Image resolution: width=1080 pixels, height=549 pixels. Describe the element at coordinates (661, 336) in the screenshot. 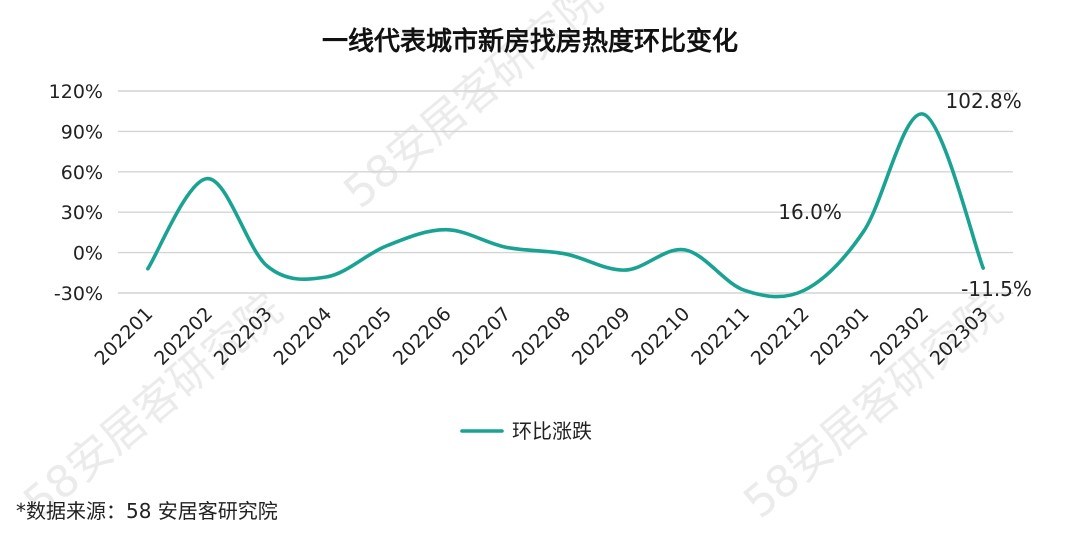

I see `x-tick-label: 202210` at that location.